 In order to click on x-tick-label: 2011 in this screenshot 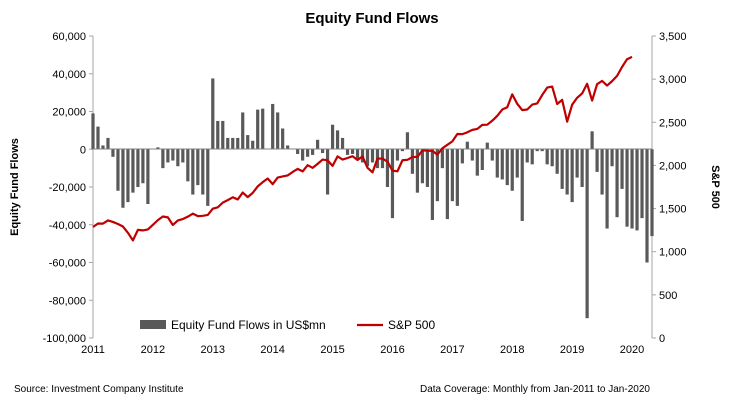, I will do `click(93, 350)`.